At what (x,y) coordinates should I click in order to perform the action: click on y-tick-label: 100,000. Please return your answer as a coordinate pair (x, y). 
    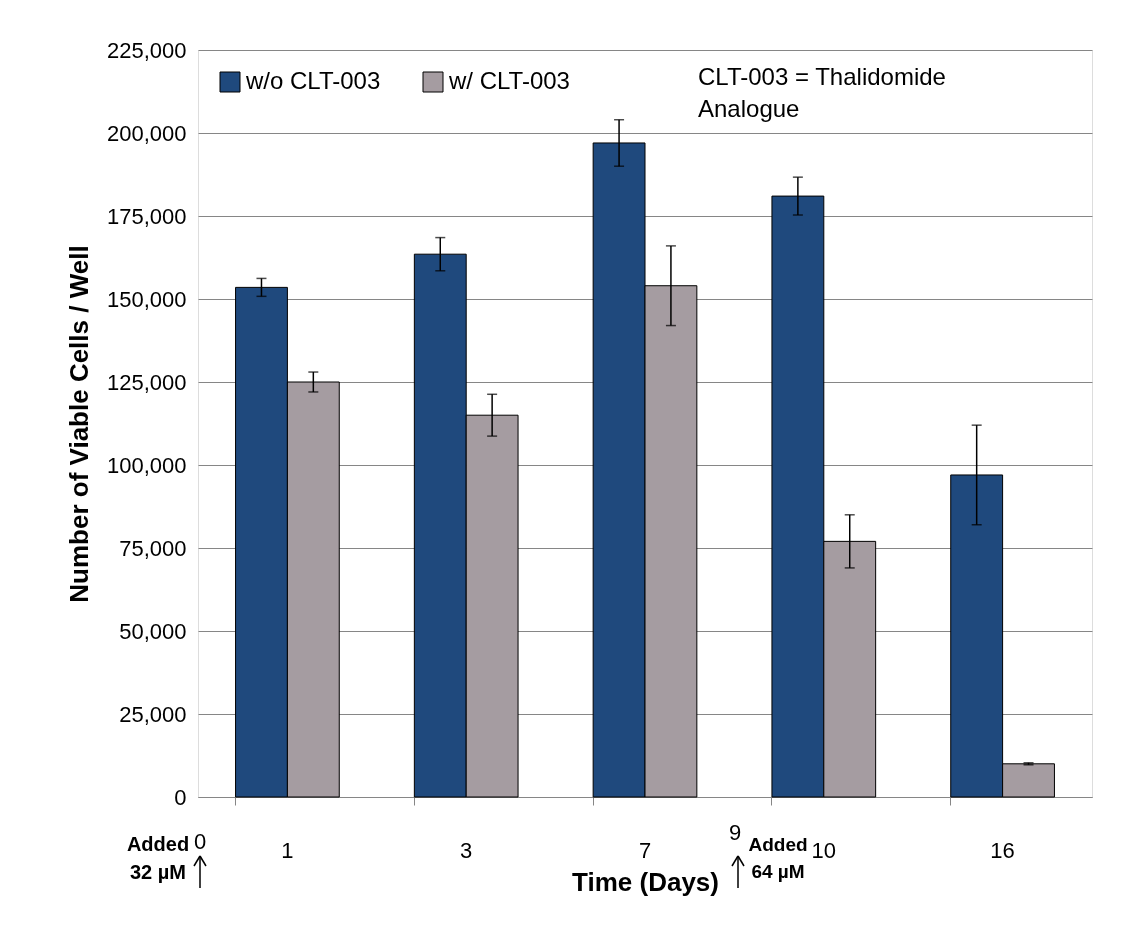
    Looking at the image, I should click on (146, 465).